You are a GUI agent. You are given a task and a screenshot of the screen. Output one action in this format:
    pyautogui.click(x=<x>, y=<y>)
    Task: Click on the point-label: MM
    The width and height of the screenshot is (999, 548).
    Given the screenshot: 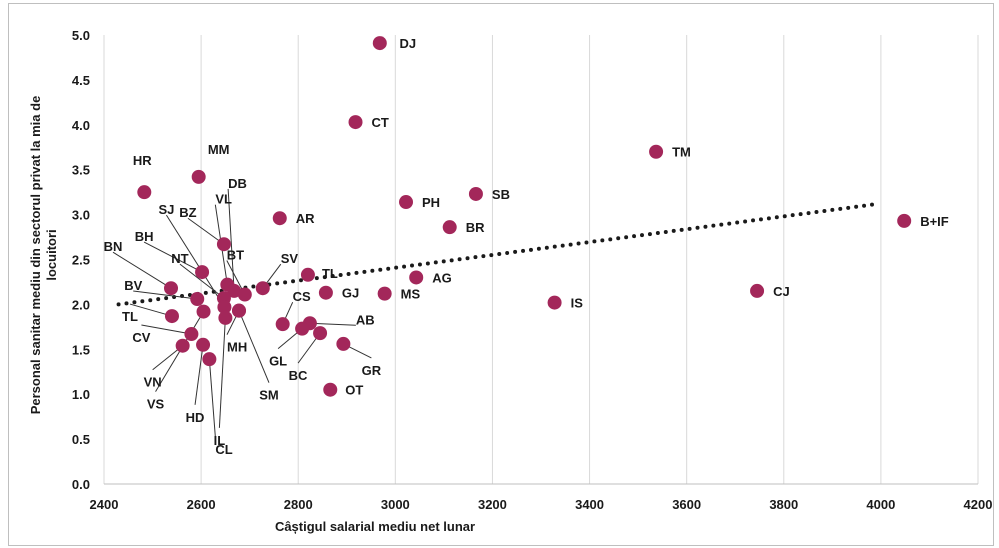 What is the action you would take?
    pyautogui.click(x=219, y=149)
    